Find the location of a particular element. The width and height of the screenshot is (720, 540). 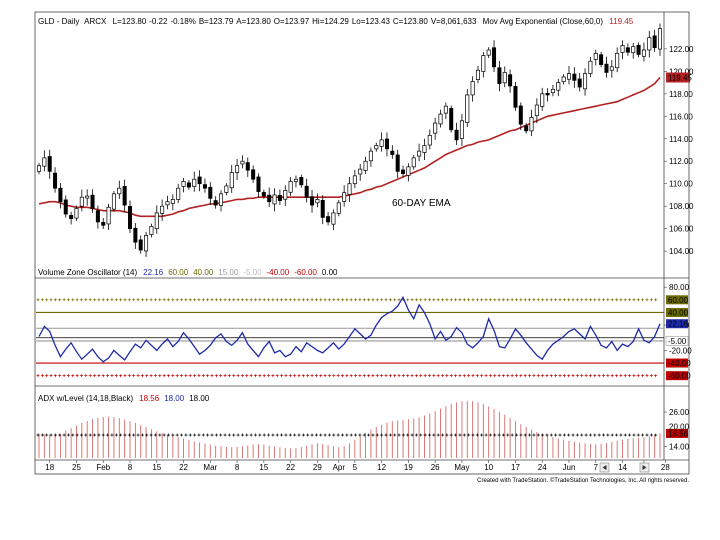

adx-ytick-label: 14.00 is located at coordinates (679, 447).